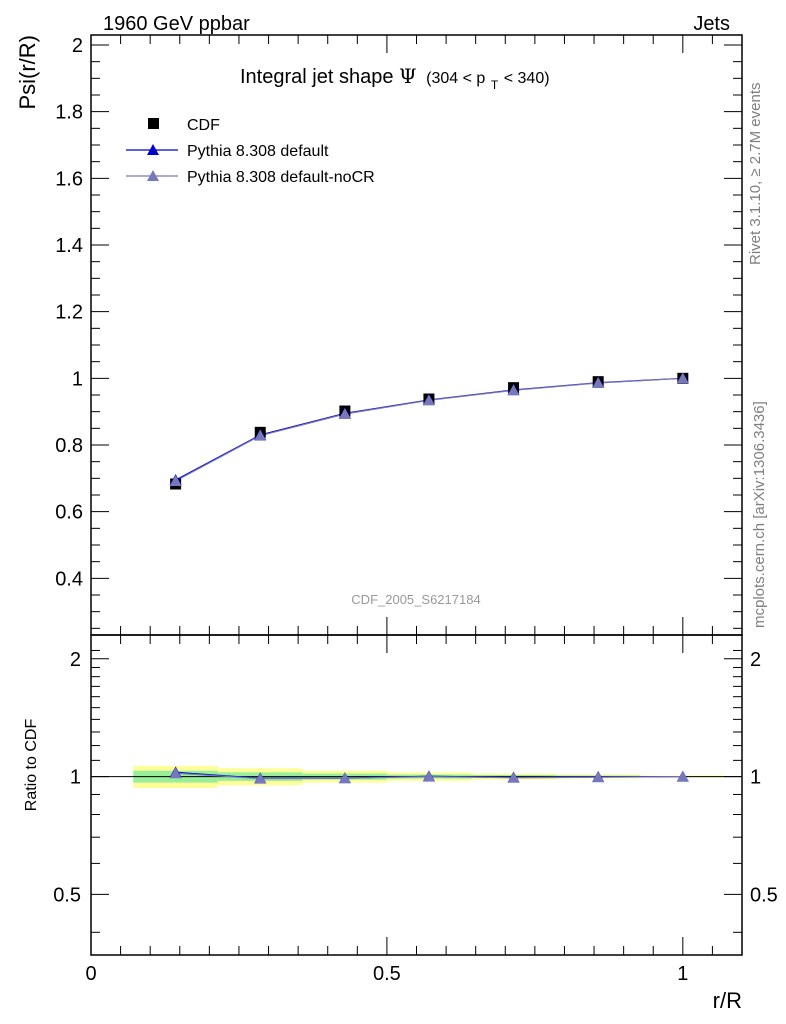 This screenshot has width=786, height=1024. I want to click on legend-item-cdf: CDF, so click(184, 125).